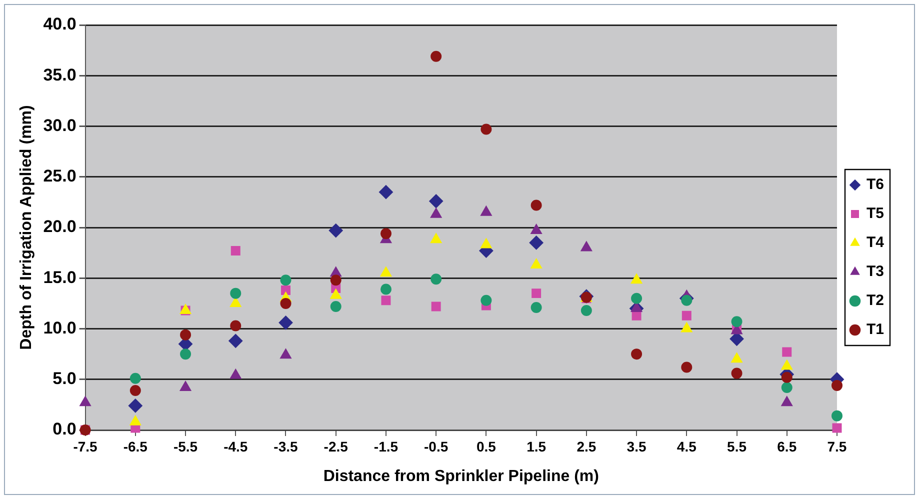 The height and width of the screenshot is (499, 919). I want to click on y-tick-label: 10.0, so click(59, 328).